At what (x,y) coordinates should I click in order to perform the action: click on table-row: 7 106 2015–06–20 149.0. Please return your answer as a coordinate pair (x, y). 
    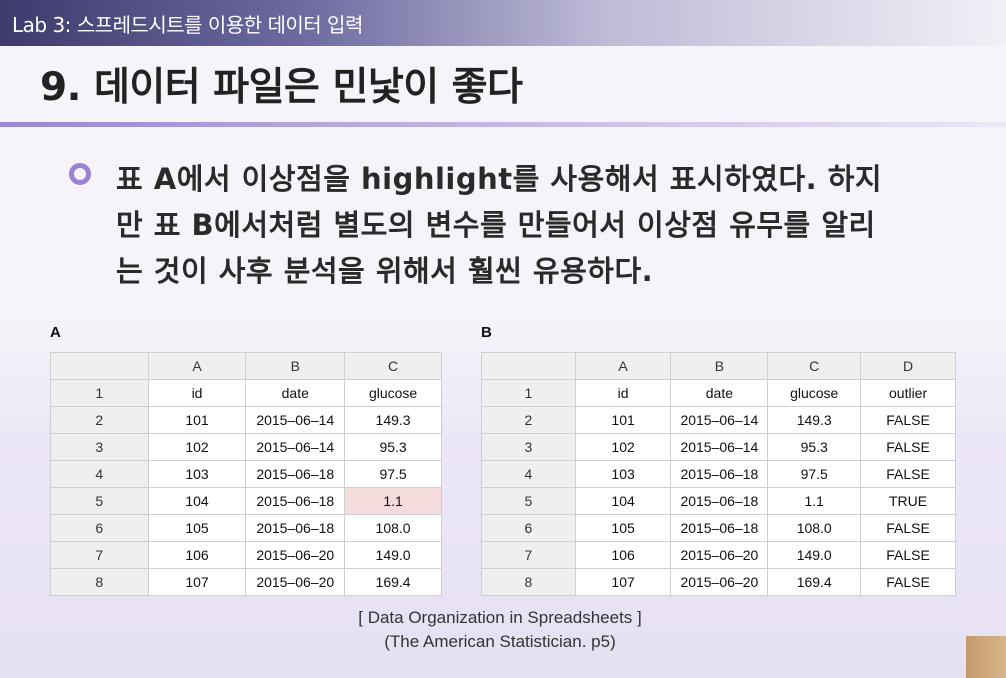
    Looking at the image, I should click on (246, 555).